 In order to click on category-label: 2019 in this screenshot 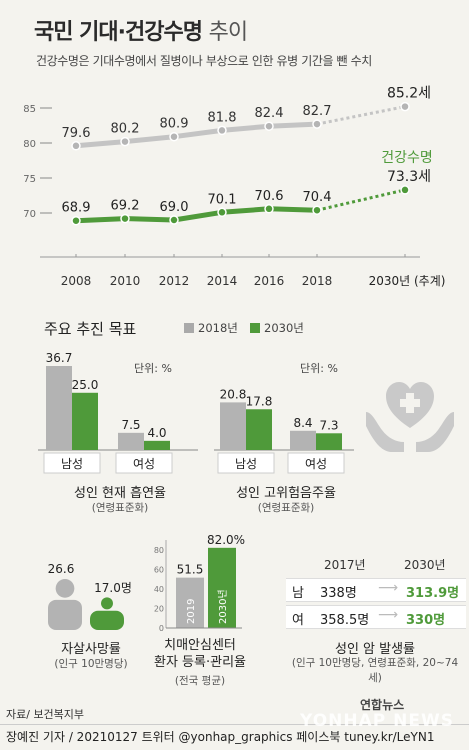, I will do `click(191, 611)`.